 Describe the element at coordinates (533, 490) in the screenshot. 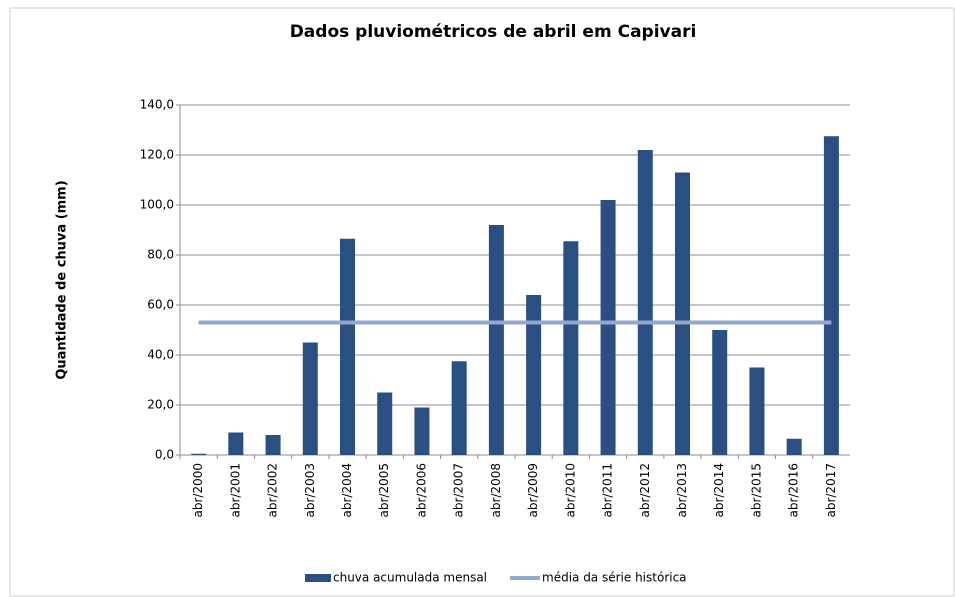

I see `x-tick-label: abr/2009` at that location.